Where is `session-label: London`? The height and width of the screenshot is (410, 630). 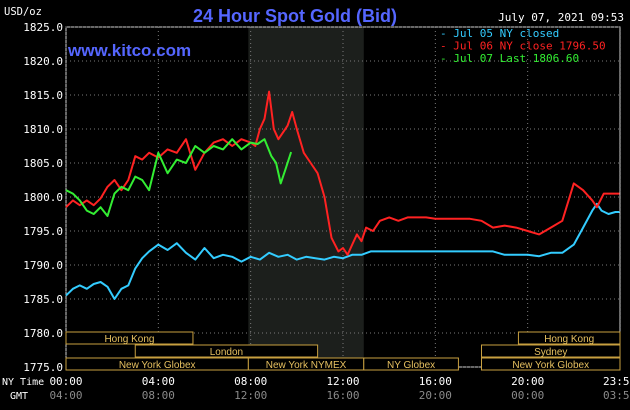
session-label: London is located at coordinates (226, 352).